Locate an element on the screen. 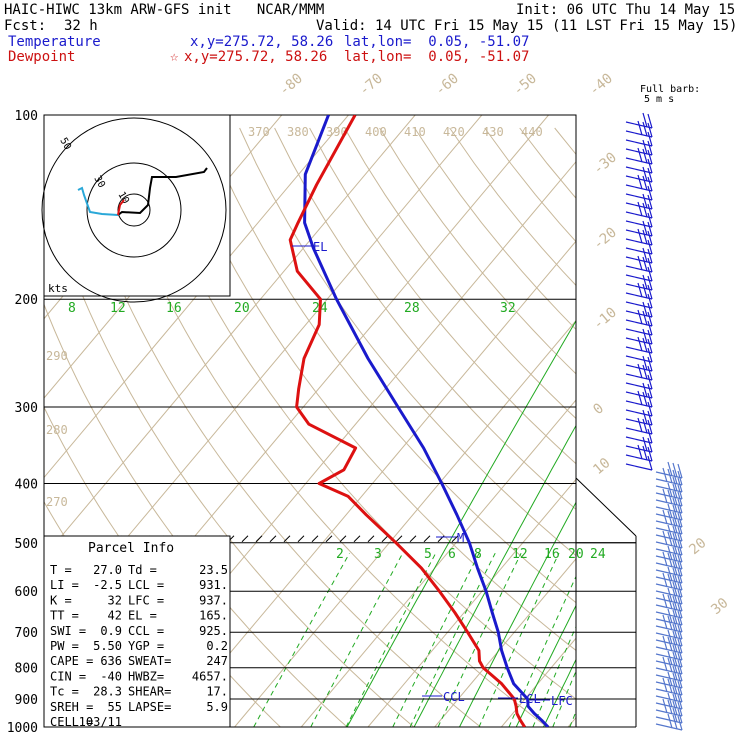 The height and width of the screenshot is (740, 740). parcel-info-cell: 931. is located at coordinates (213, 585).